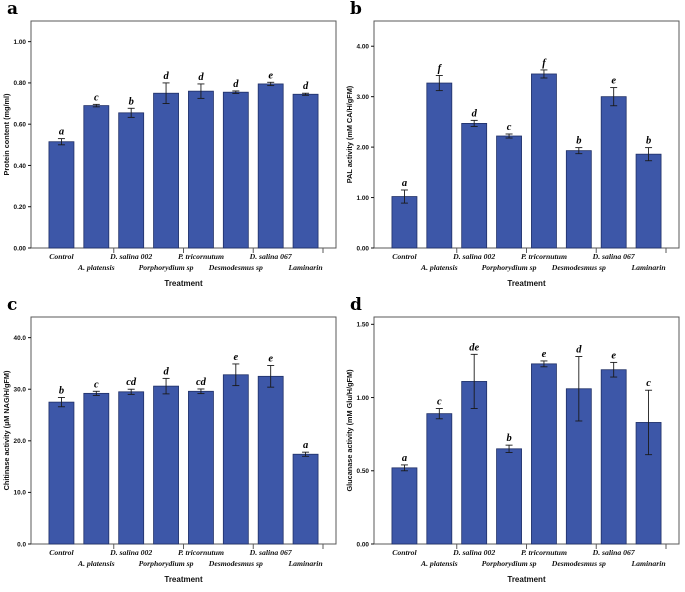  What do you see at coordinates (21, 544) in the screenshot?
I see `y-tick-label: 0.0` at bounding box center [21, 544].